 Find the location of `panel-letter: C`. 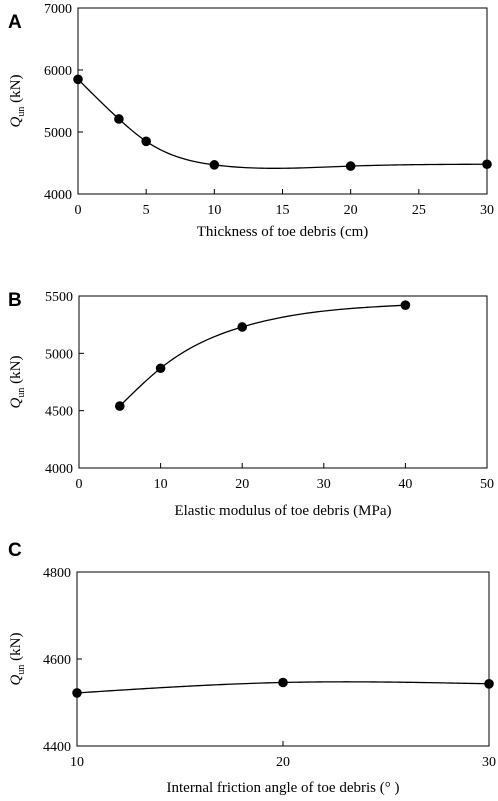

panel-letter: C is located at coordinates (15, 550).